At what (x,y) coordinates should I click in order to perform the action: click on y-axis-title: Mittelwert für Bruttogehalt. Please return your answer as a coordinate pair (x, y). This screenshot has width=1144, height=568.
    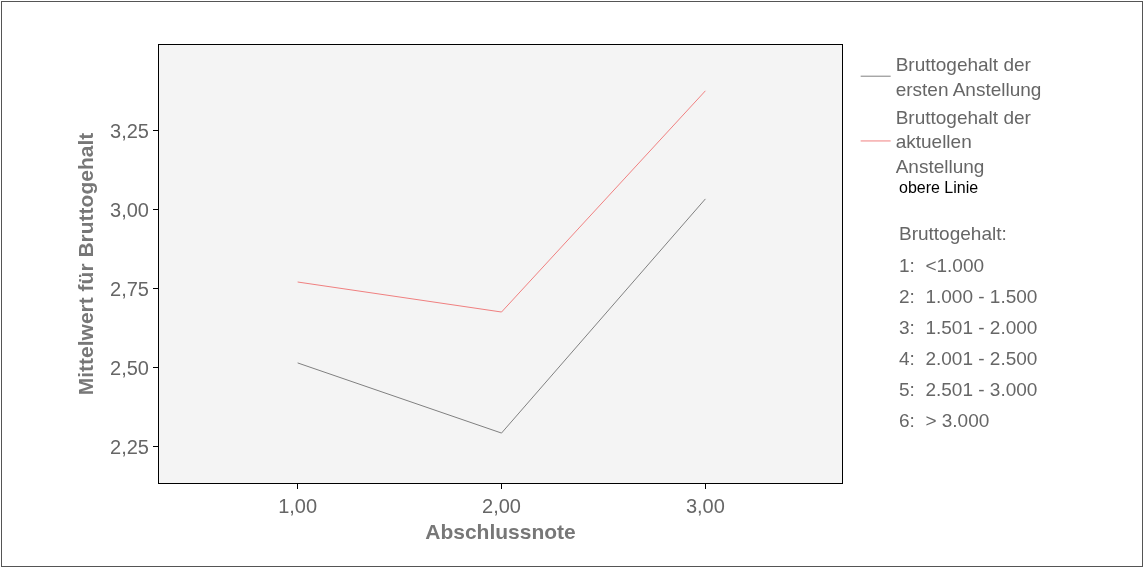
    Looking at the image, I should click on (86, 264).